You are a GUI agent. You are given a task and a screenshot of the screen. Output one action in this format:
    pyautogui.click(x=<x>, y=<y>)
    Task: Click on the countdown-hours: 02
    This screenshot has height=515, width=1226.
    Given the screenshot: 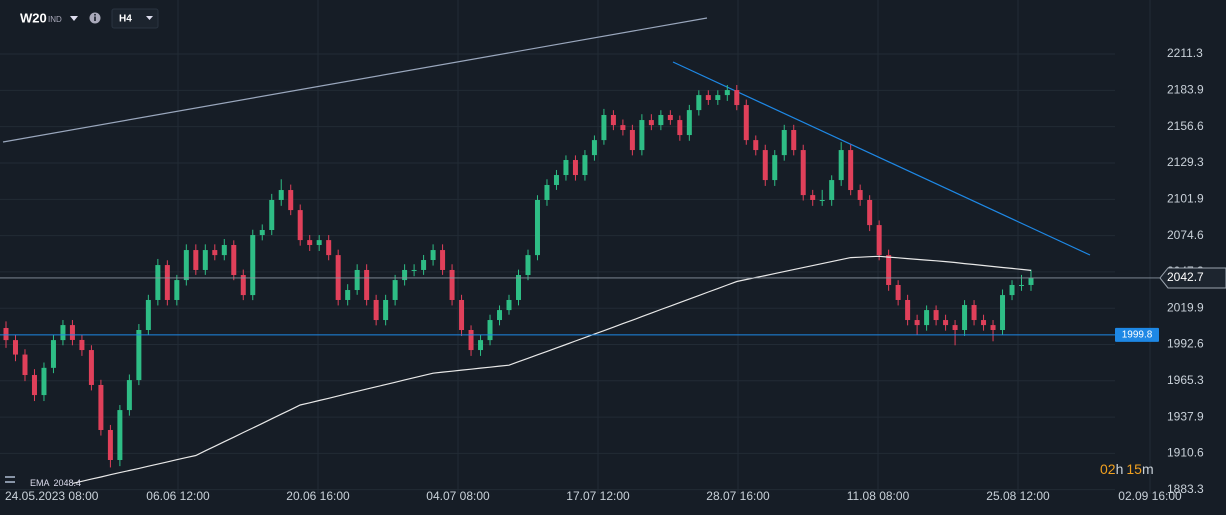 What is the action you would take?
    pyautogui.click(x=1108, y=469)
    